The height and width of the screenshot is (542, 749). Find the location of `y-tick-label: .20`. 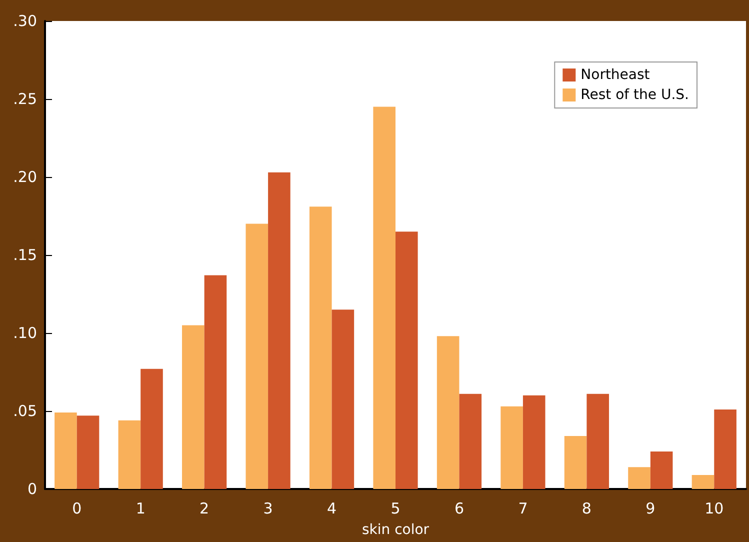

y-tick-label: .20 is located at coordinates (25, 177).